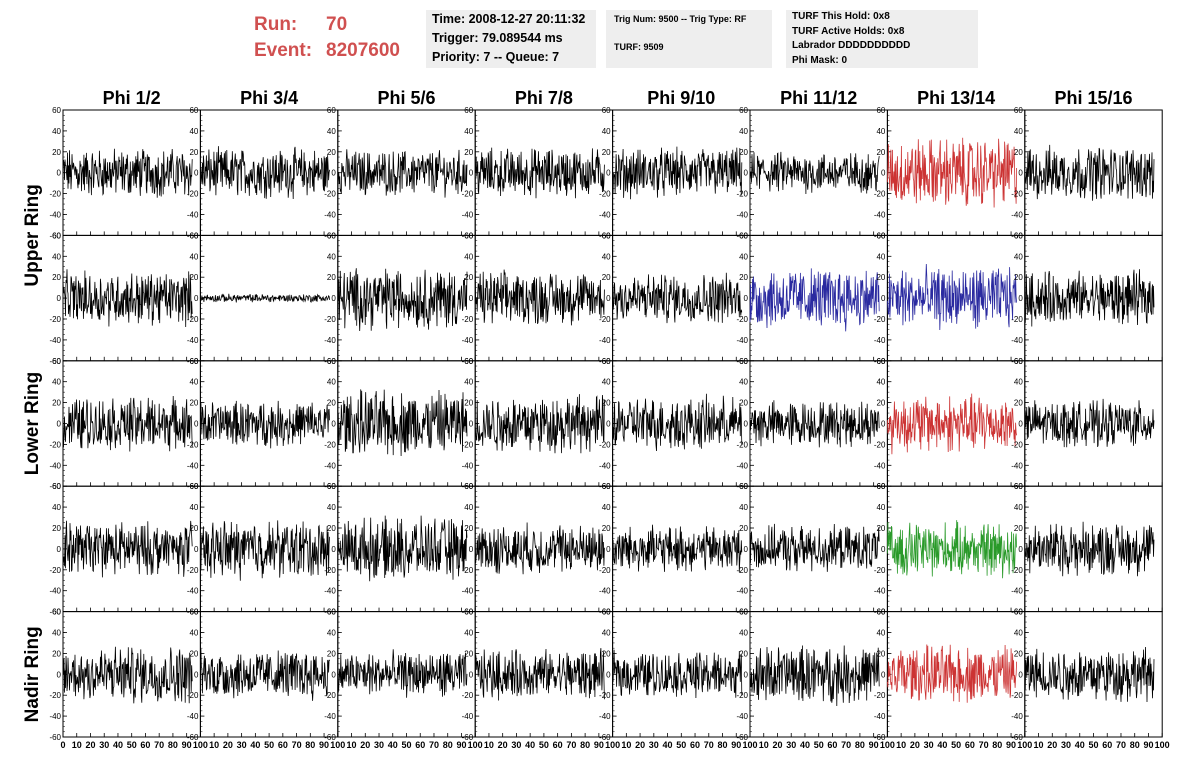 The image size is (1196, 772). What do you see at coordinates (640, 745) in the screenshot?
I see `x-tick-label: 20` at bounding box center [640, 745].